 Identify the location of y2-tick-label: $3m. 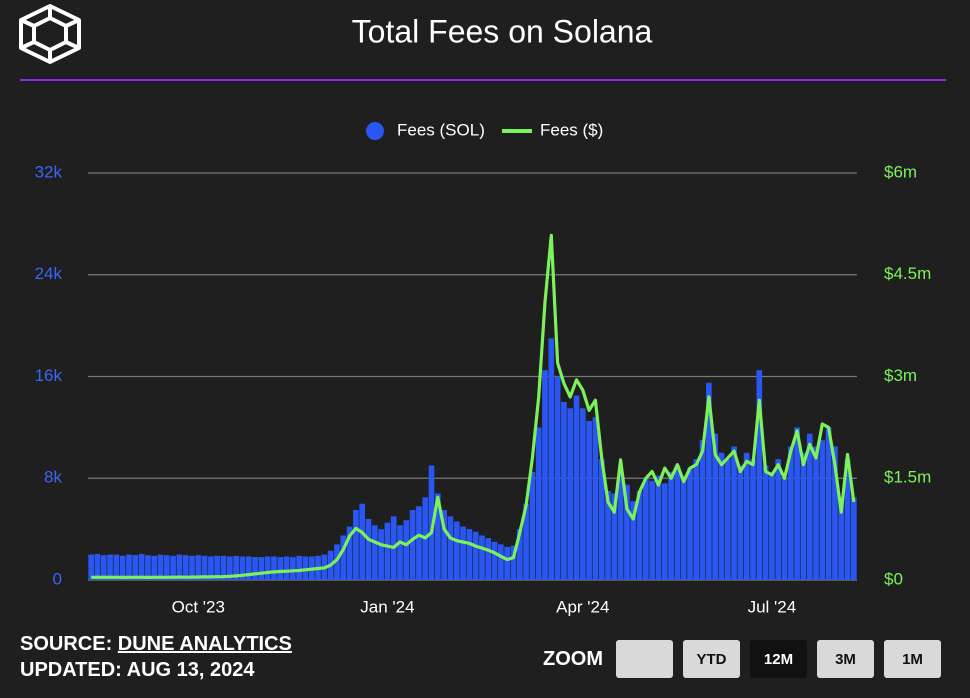
(900, 375).